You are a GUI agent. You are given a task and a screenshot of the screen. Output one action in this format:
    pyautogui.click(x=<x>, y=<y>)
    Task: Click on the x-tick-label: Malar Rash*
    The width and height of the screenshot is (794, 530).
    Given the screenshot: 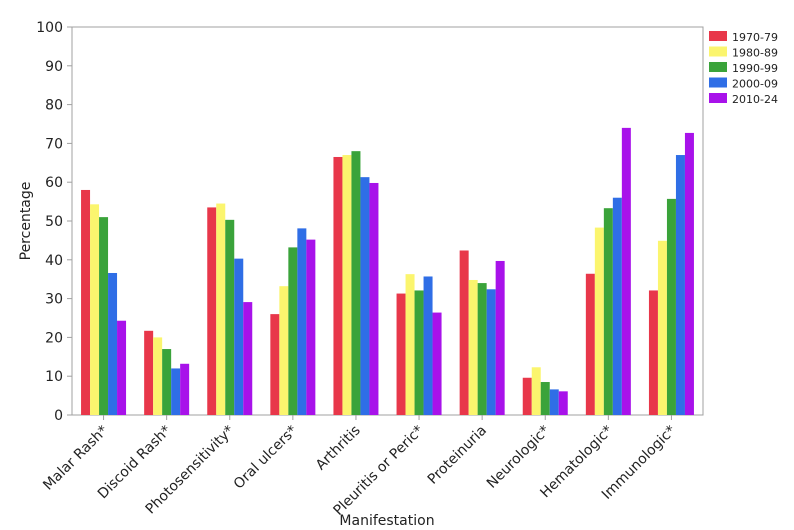 What is the action you would take?
    pyautogui.click(x=75, y=458)
    